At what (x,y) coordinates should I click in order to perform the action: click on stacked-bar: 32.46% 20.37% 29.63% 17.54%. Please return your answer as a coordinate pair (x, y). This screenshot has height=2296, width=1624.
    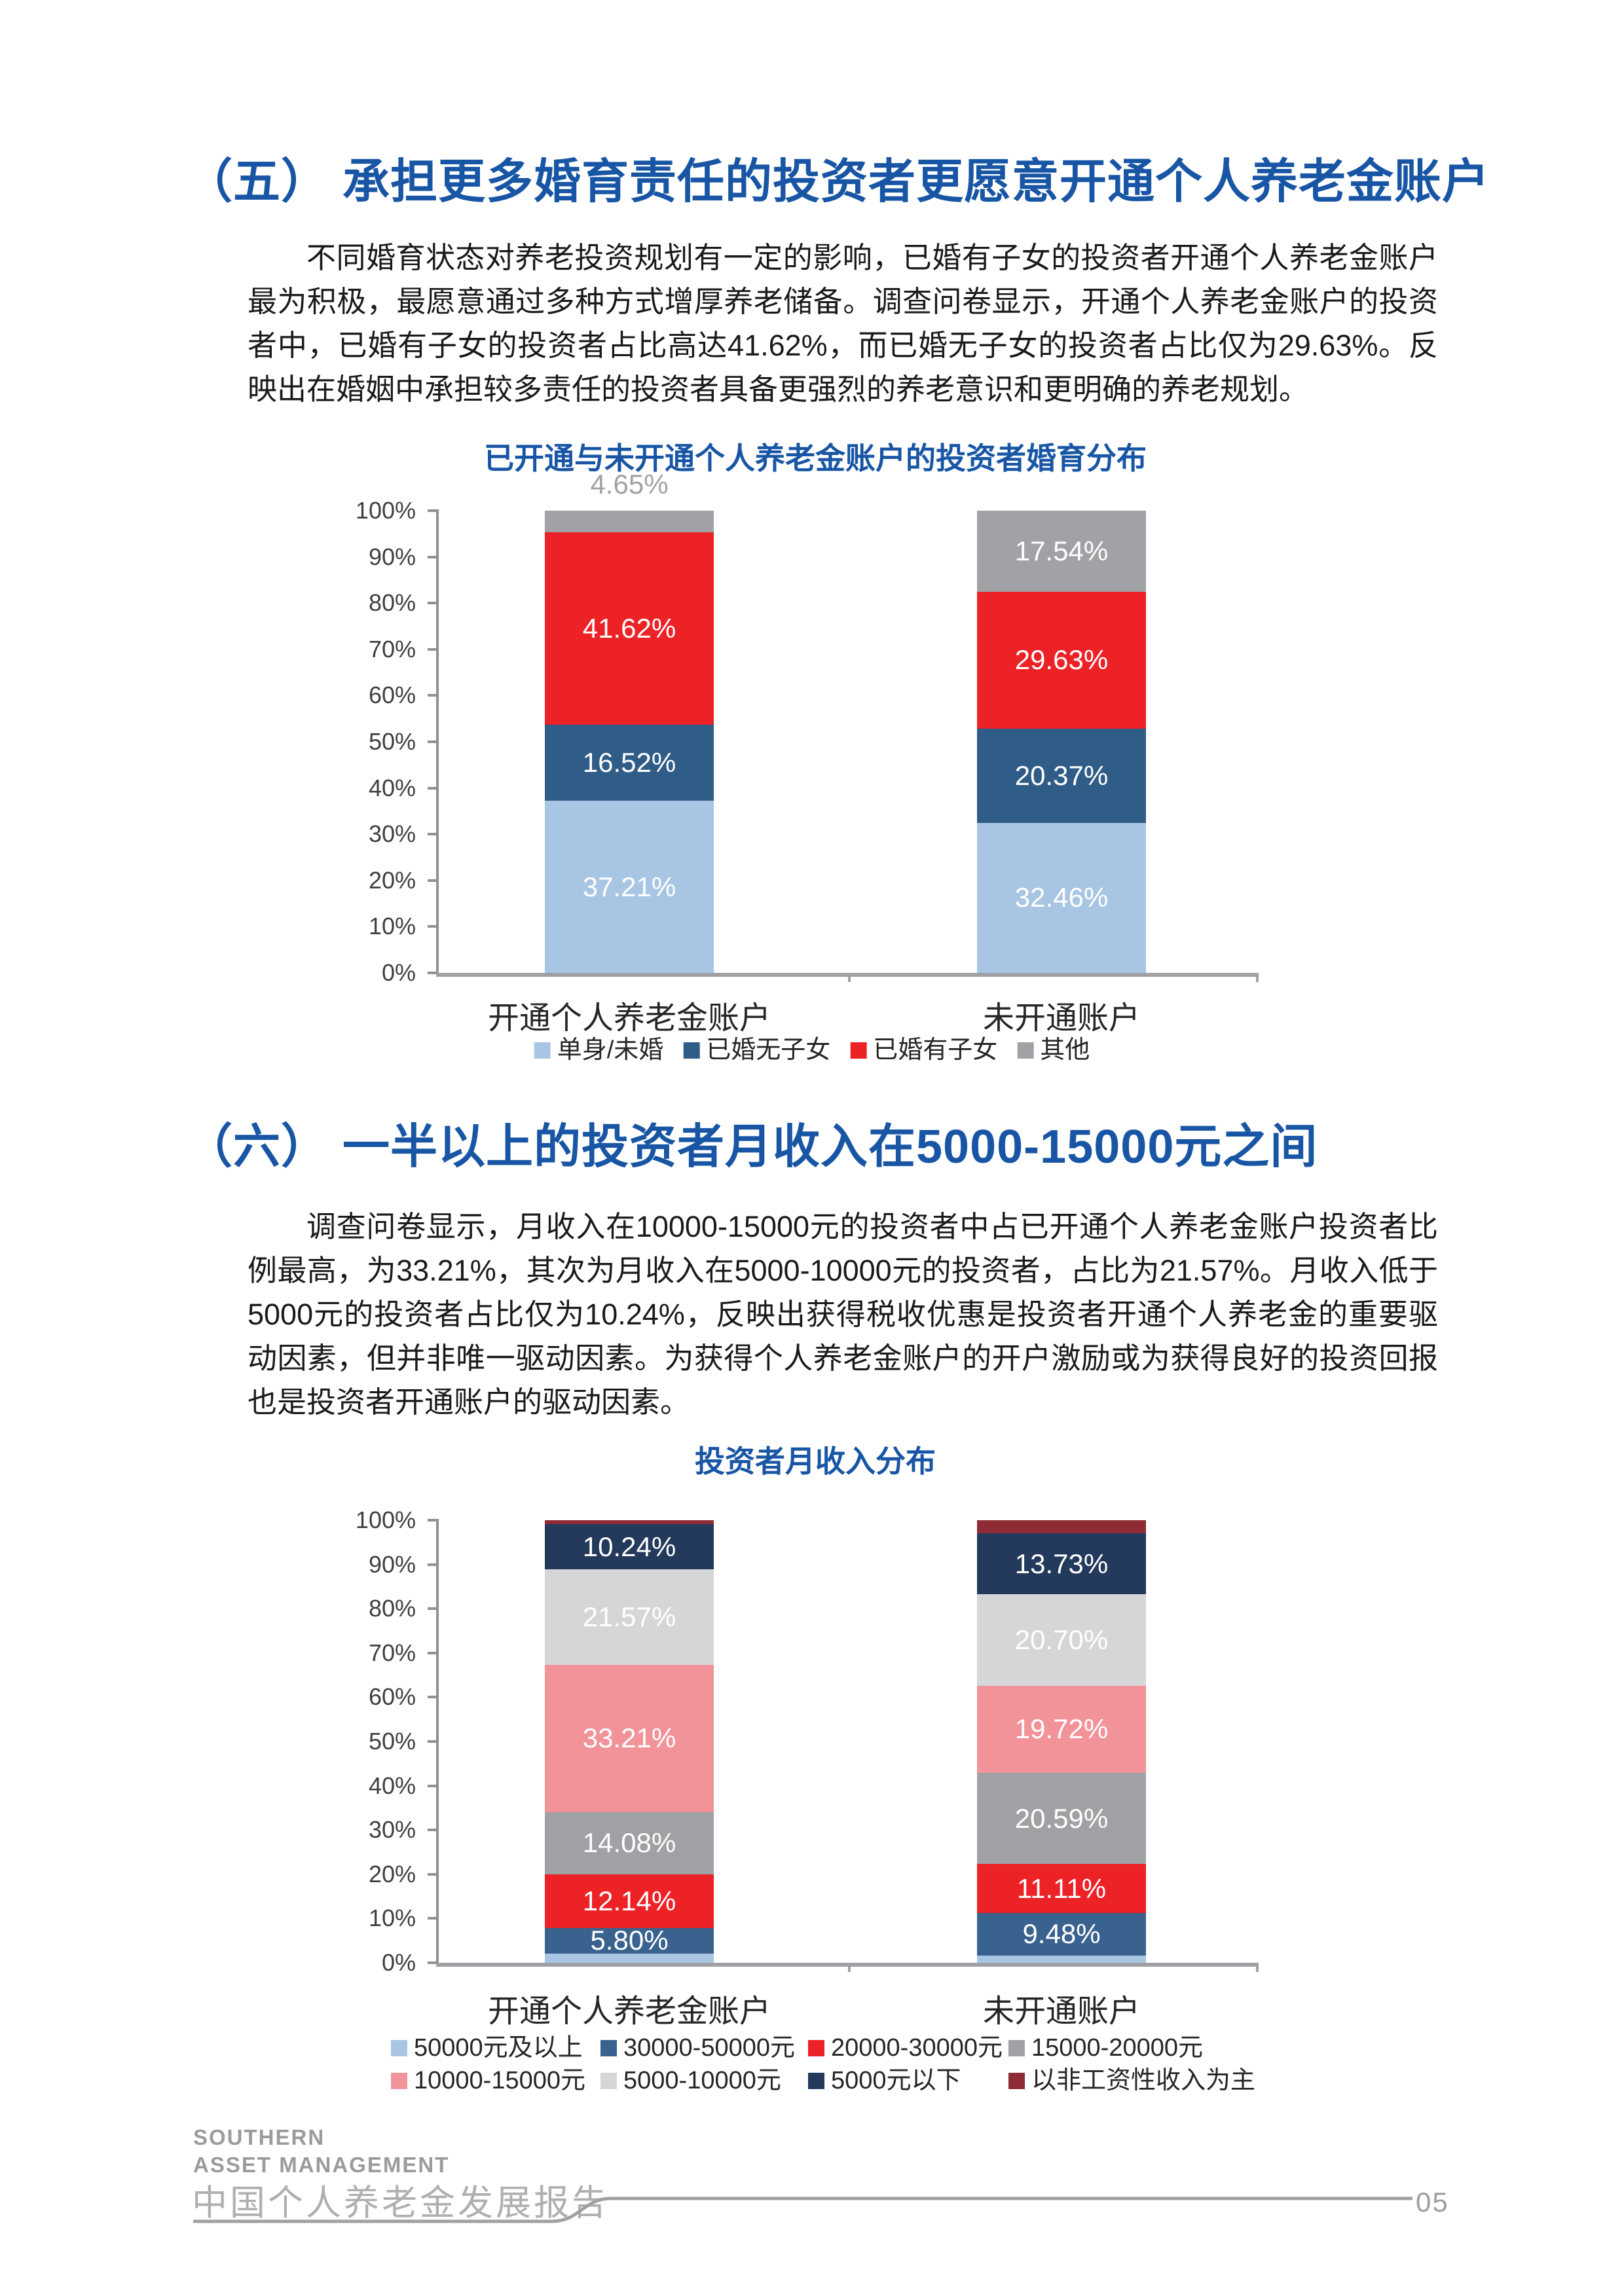
    Looking at the image, I should click on (1061, 742).